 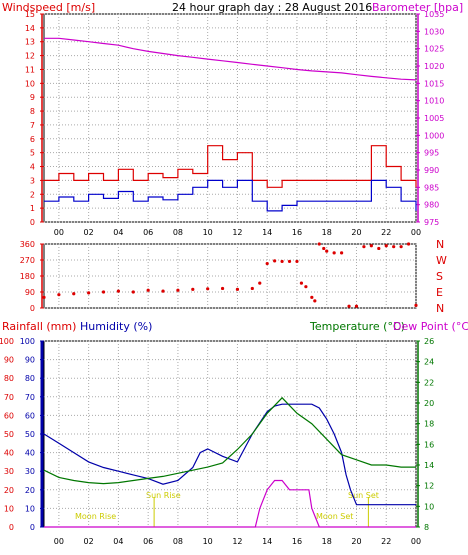 I want to click on temp-ytick-label: 18, so click(x=429, y=424).